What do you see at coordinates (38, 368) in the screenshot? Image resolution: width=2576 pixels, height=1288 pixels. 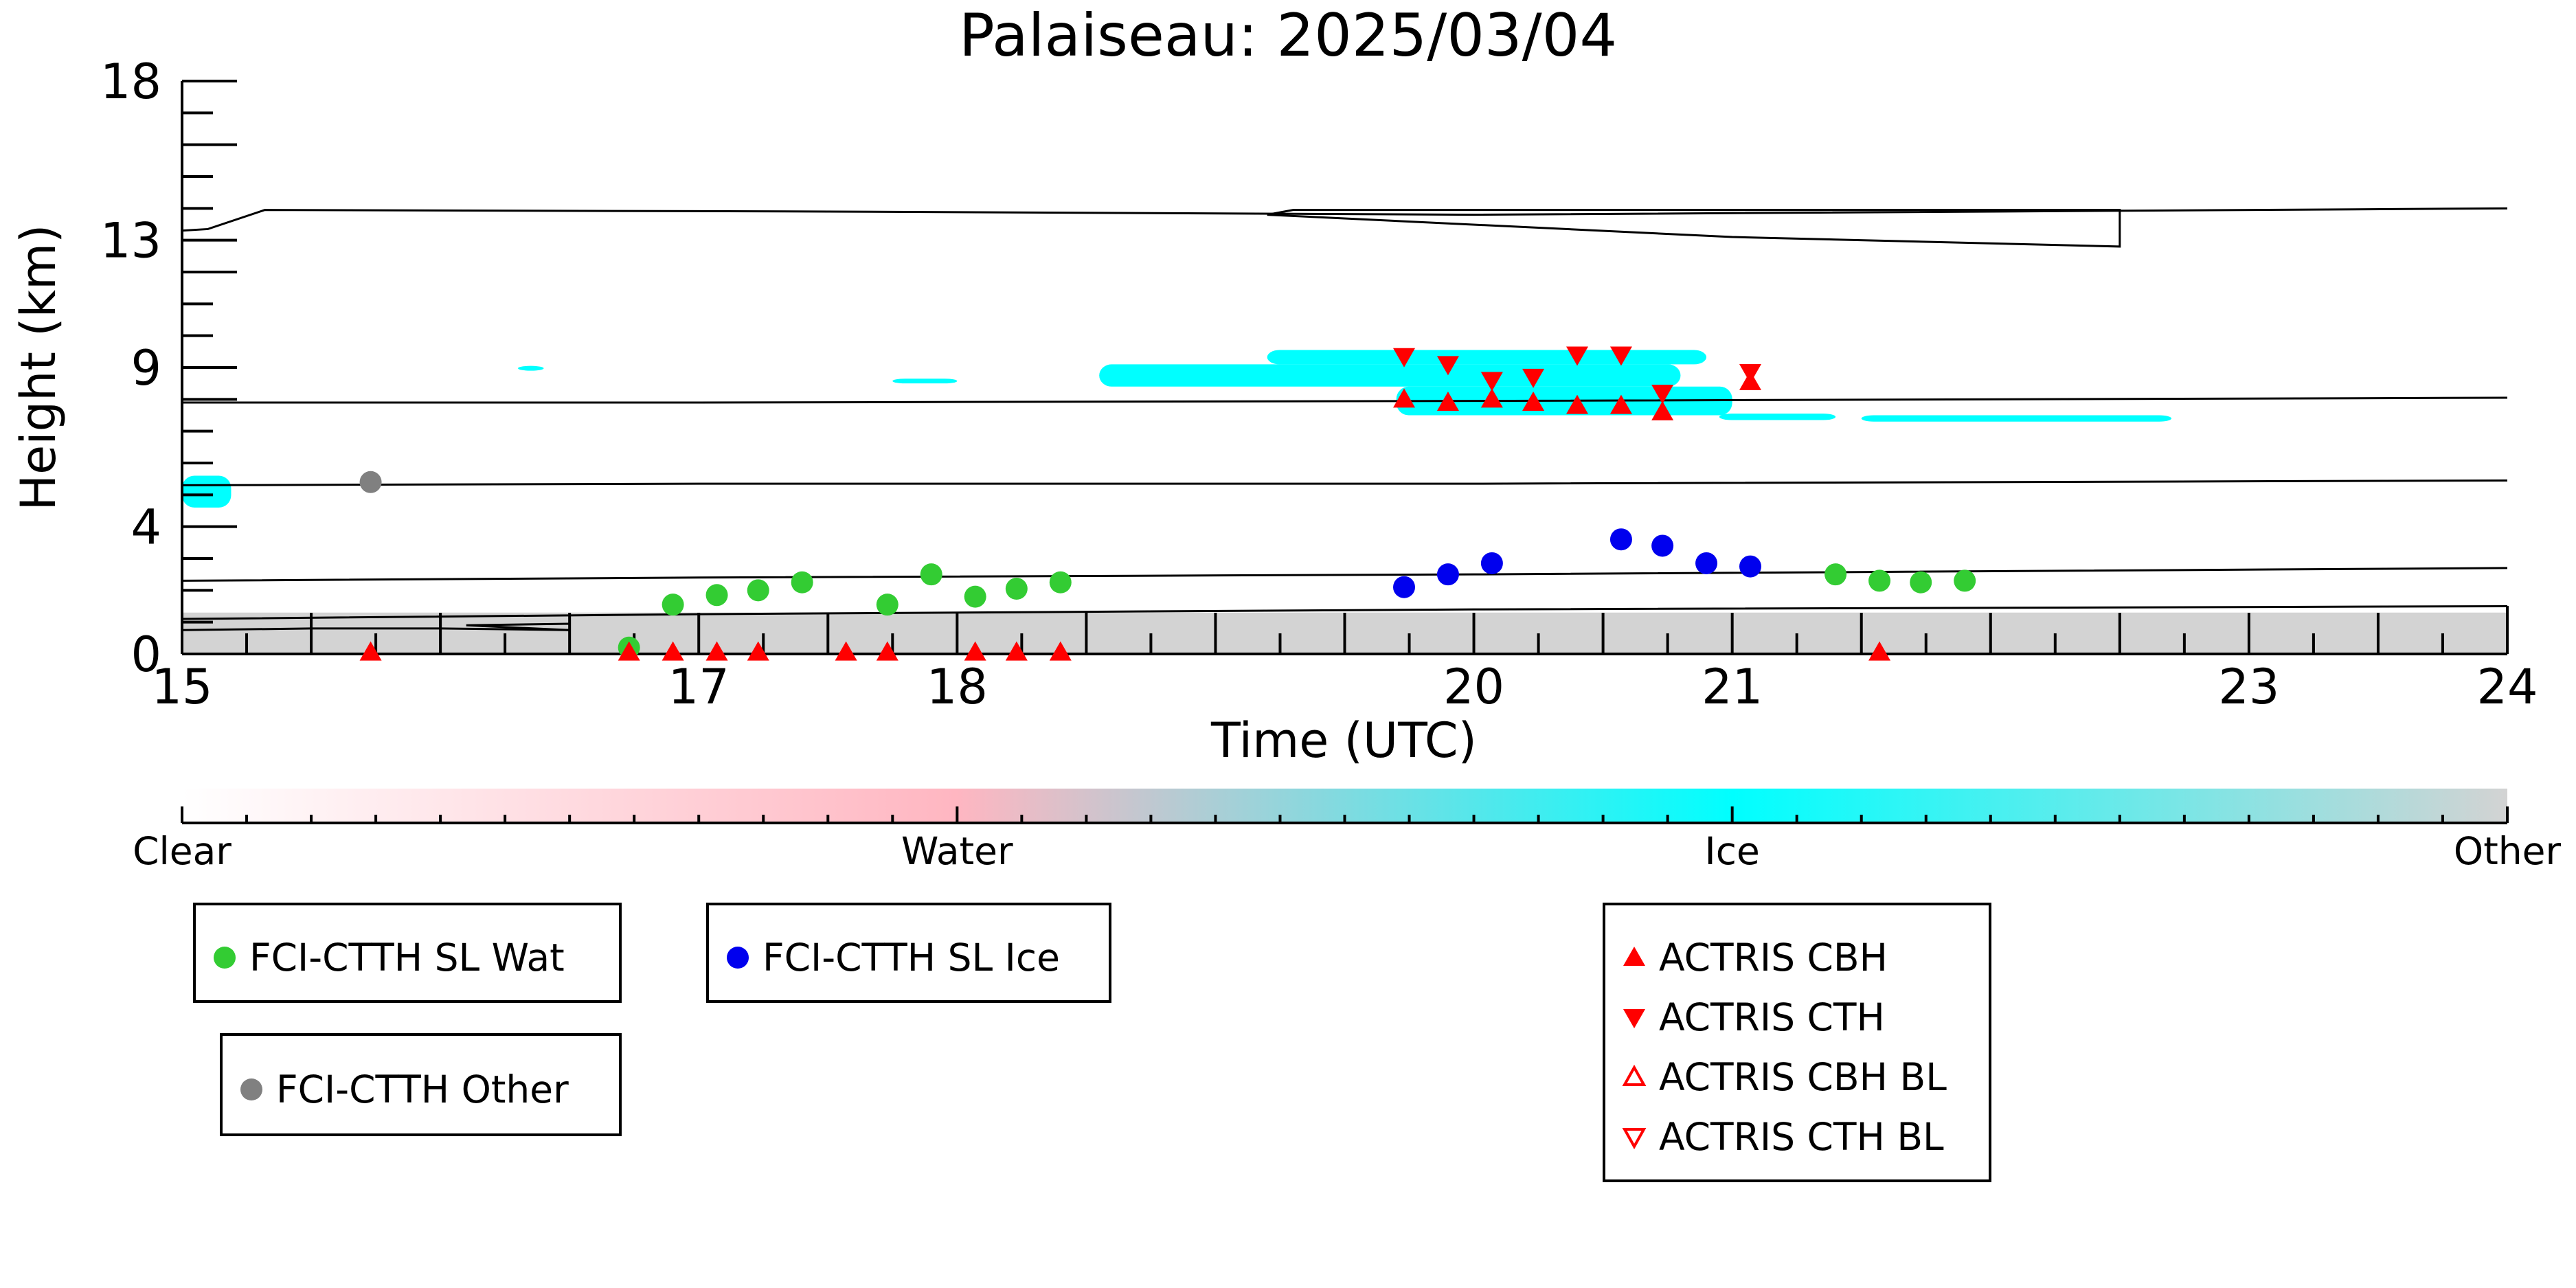 I see `y-axis-title: Height (km)` at bounding box center [38, 368].